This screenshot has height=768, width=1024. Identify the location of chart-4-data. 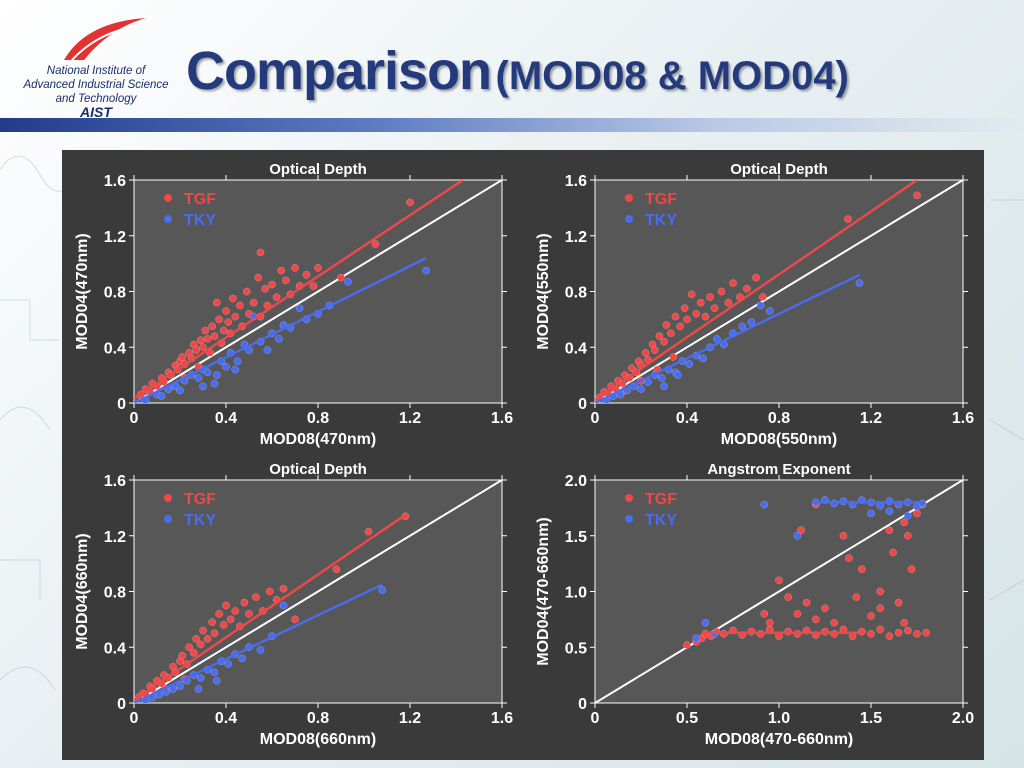
(779, 591).